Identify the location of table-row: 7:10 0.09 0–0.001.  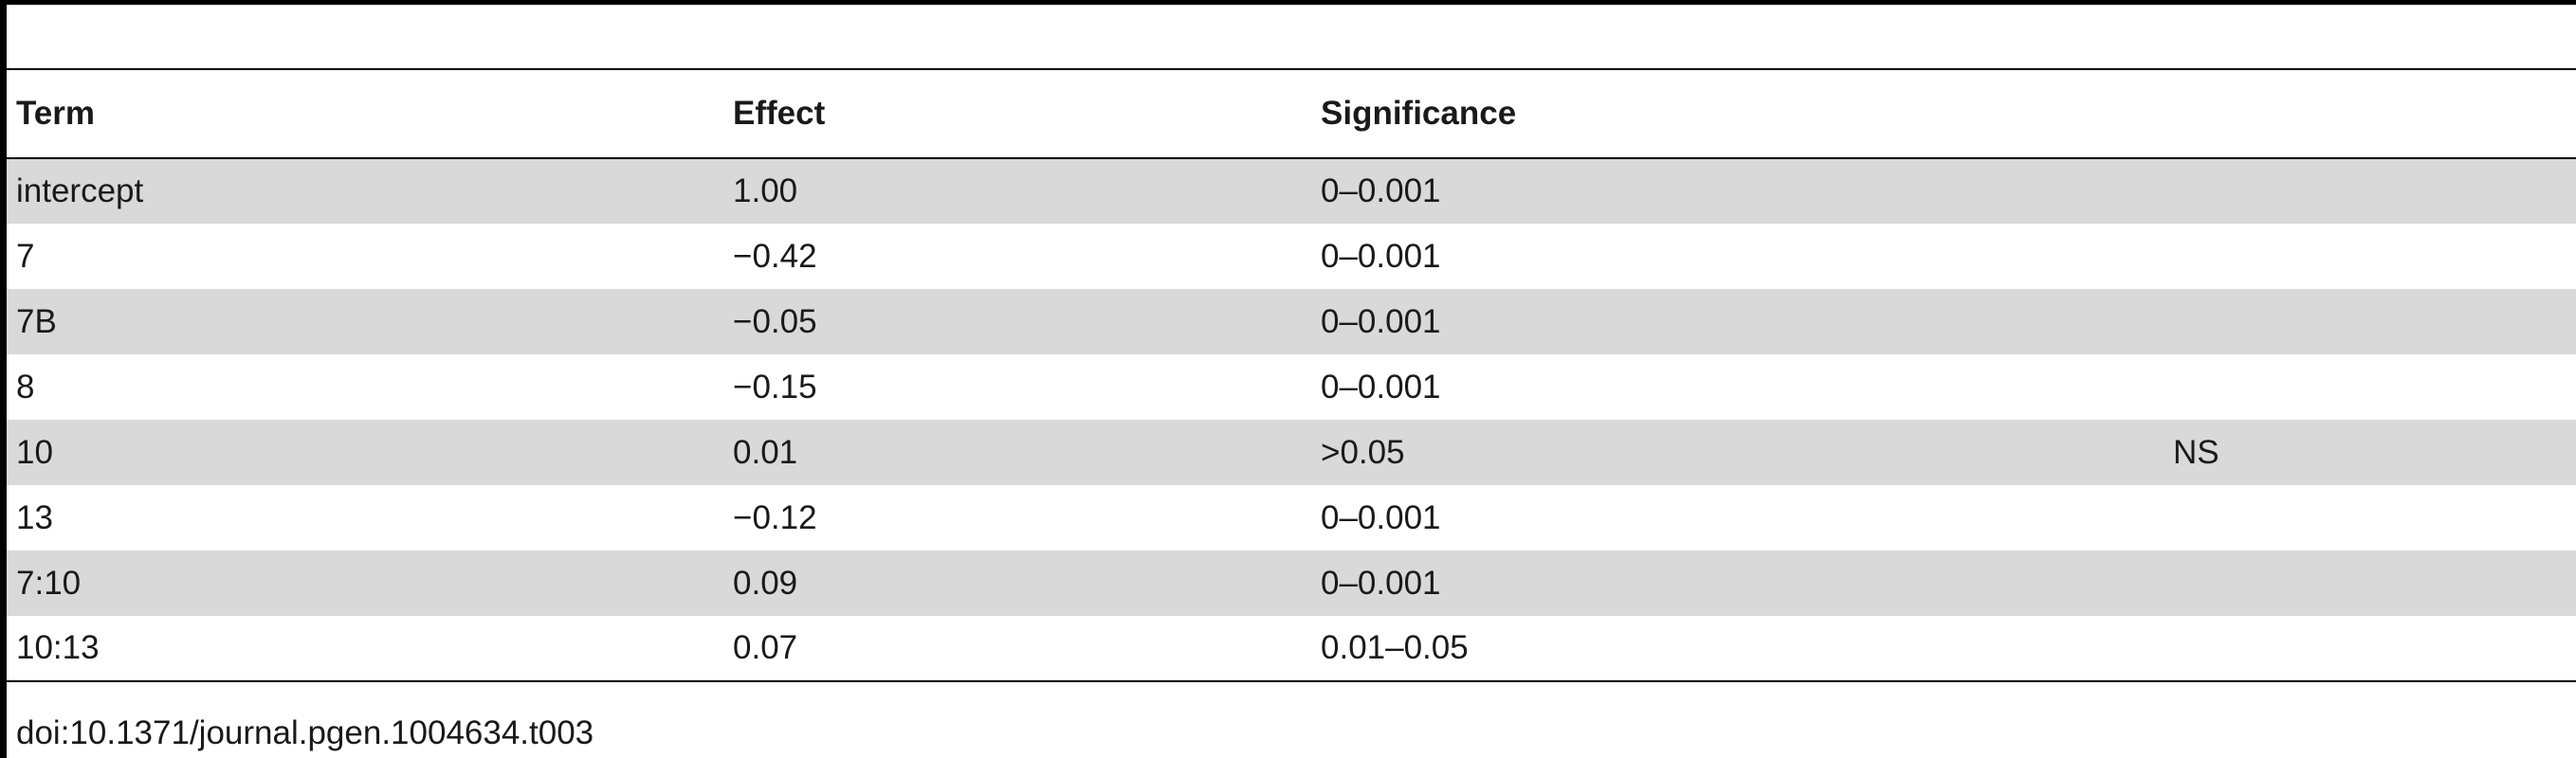
(1291, 583).